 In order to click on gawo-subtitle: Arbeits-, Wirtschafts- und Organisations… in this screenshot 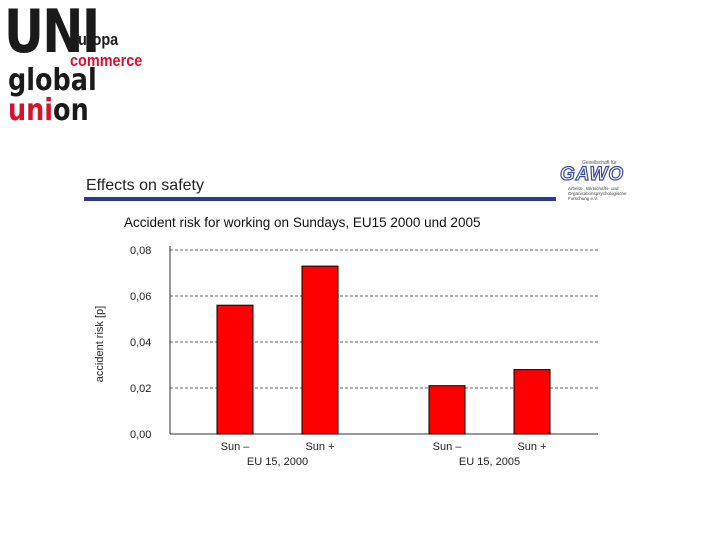, I will do `click(597, 193)`.